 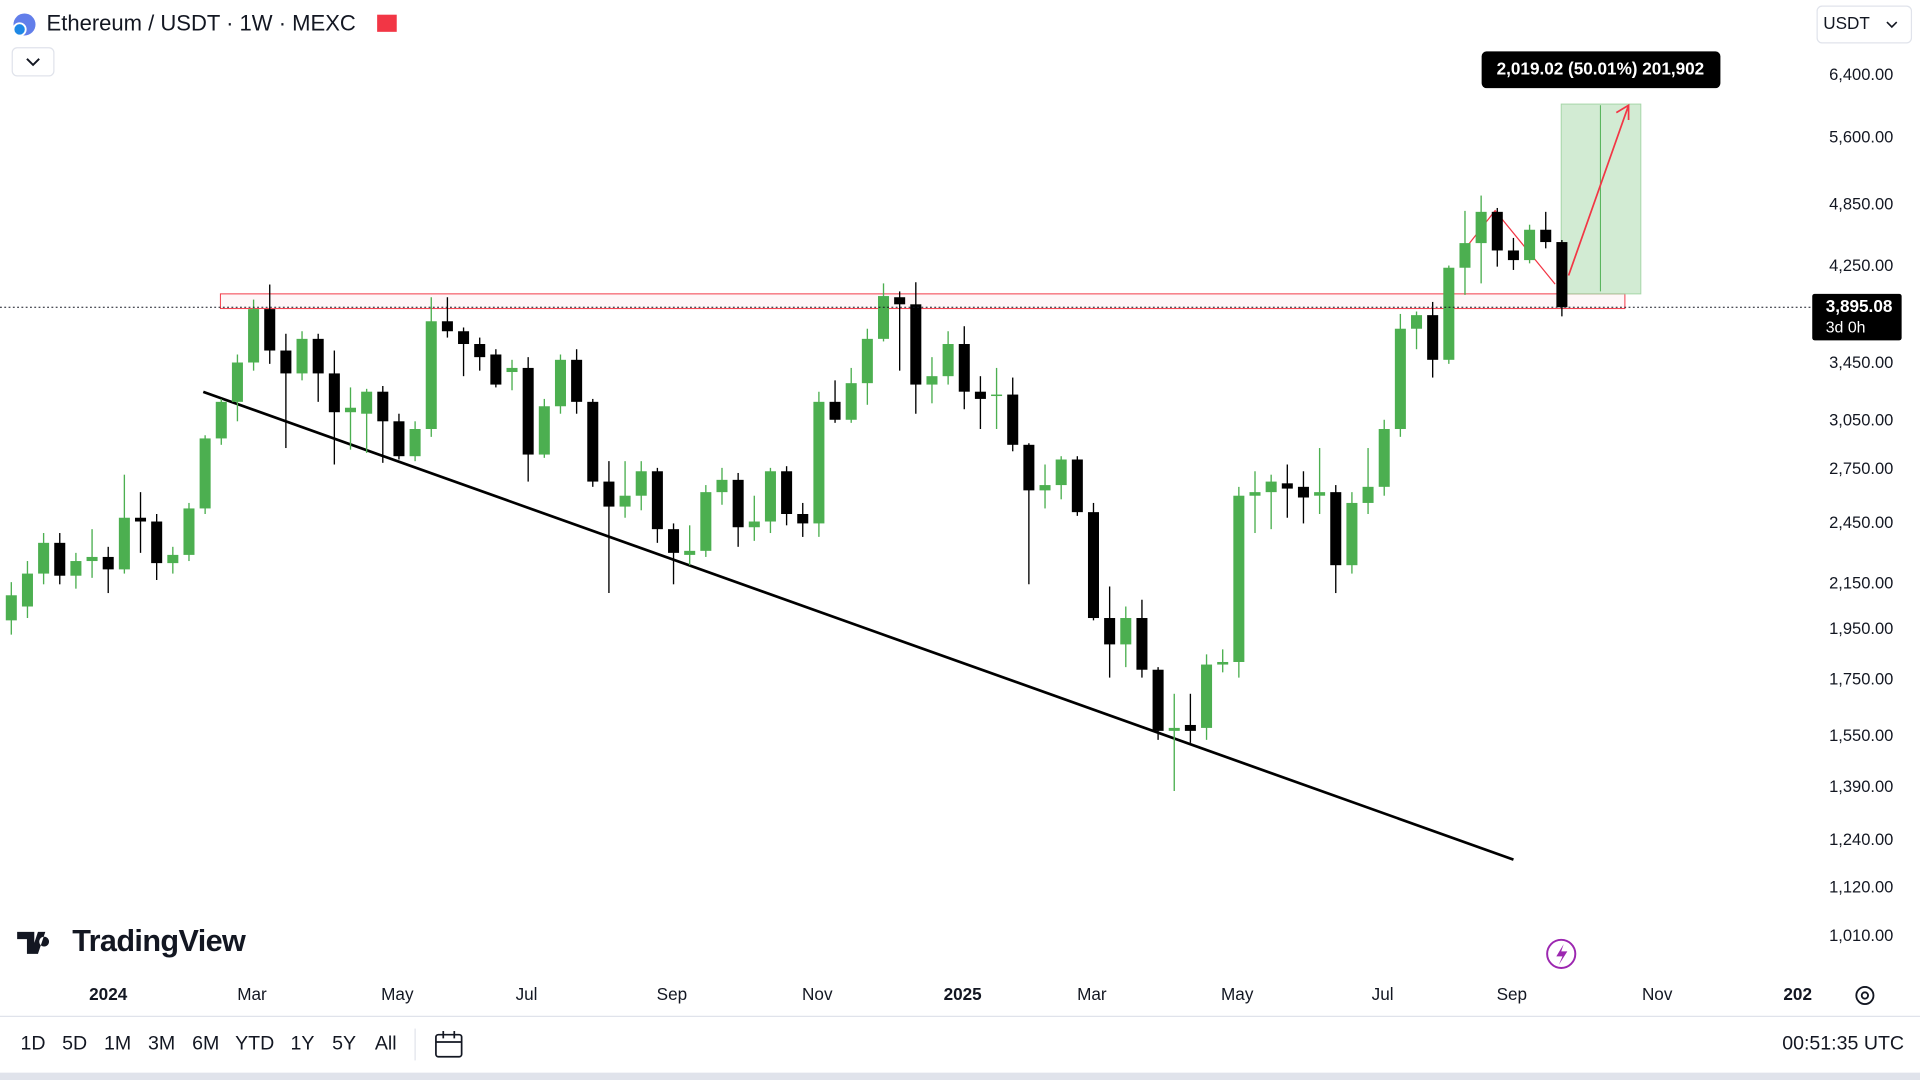 I want to click on y-tick-label: 1,240.00, so click(x=1861, y=839).